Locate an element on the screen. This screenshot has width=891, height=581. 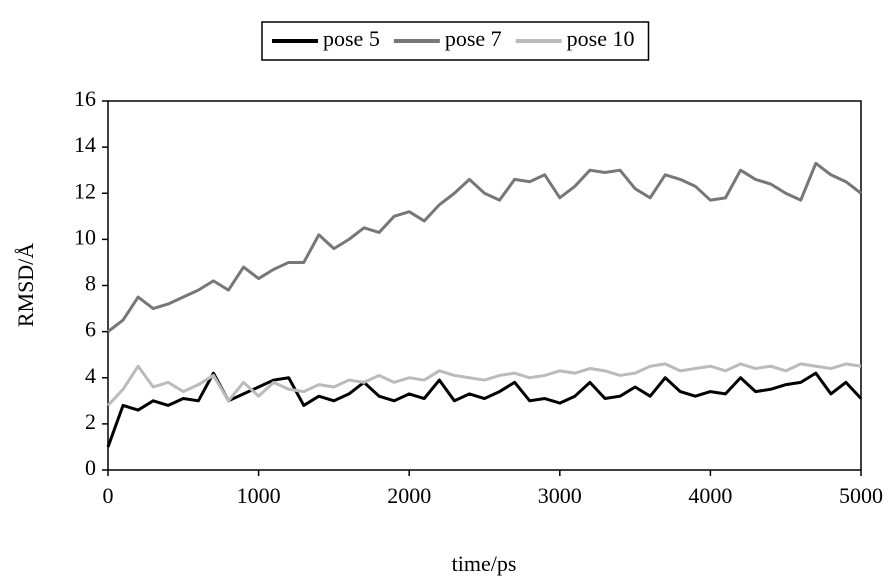
x-tick-label: 2000 is located at coordinates (409, 495).